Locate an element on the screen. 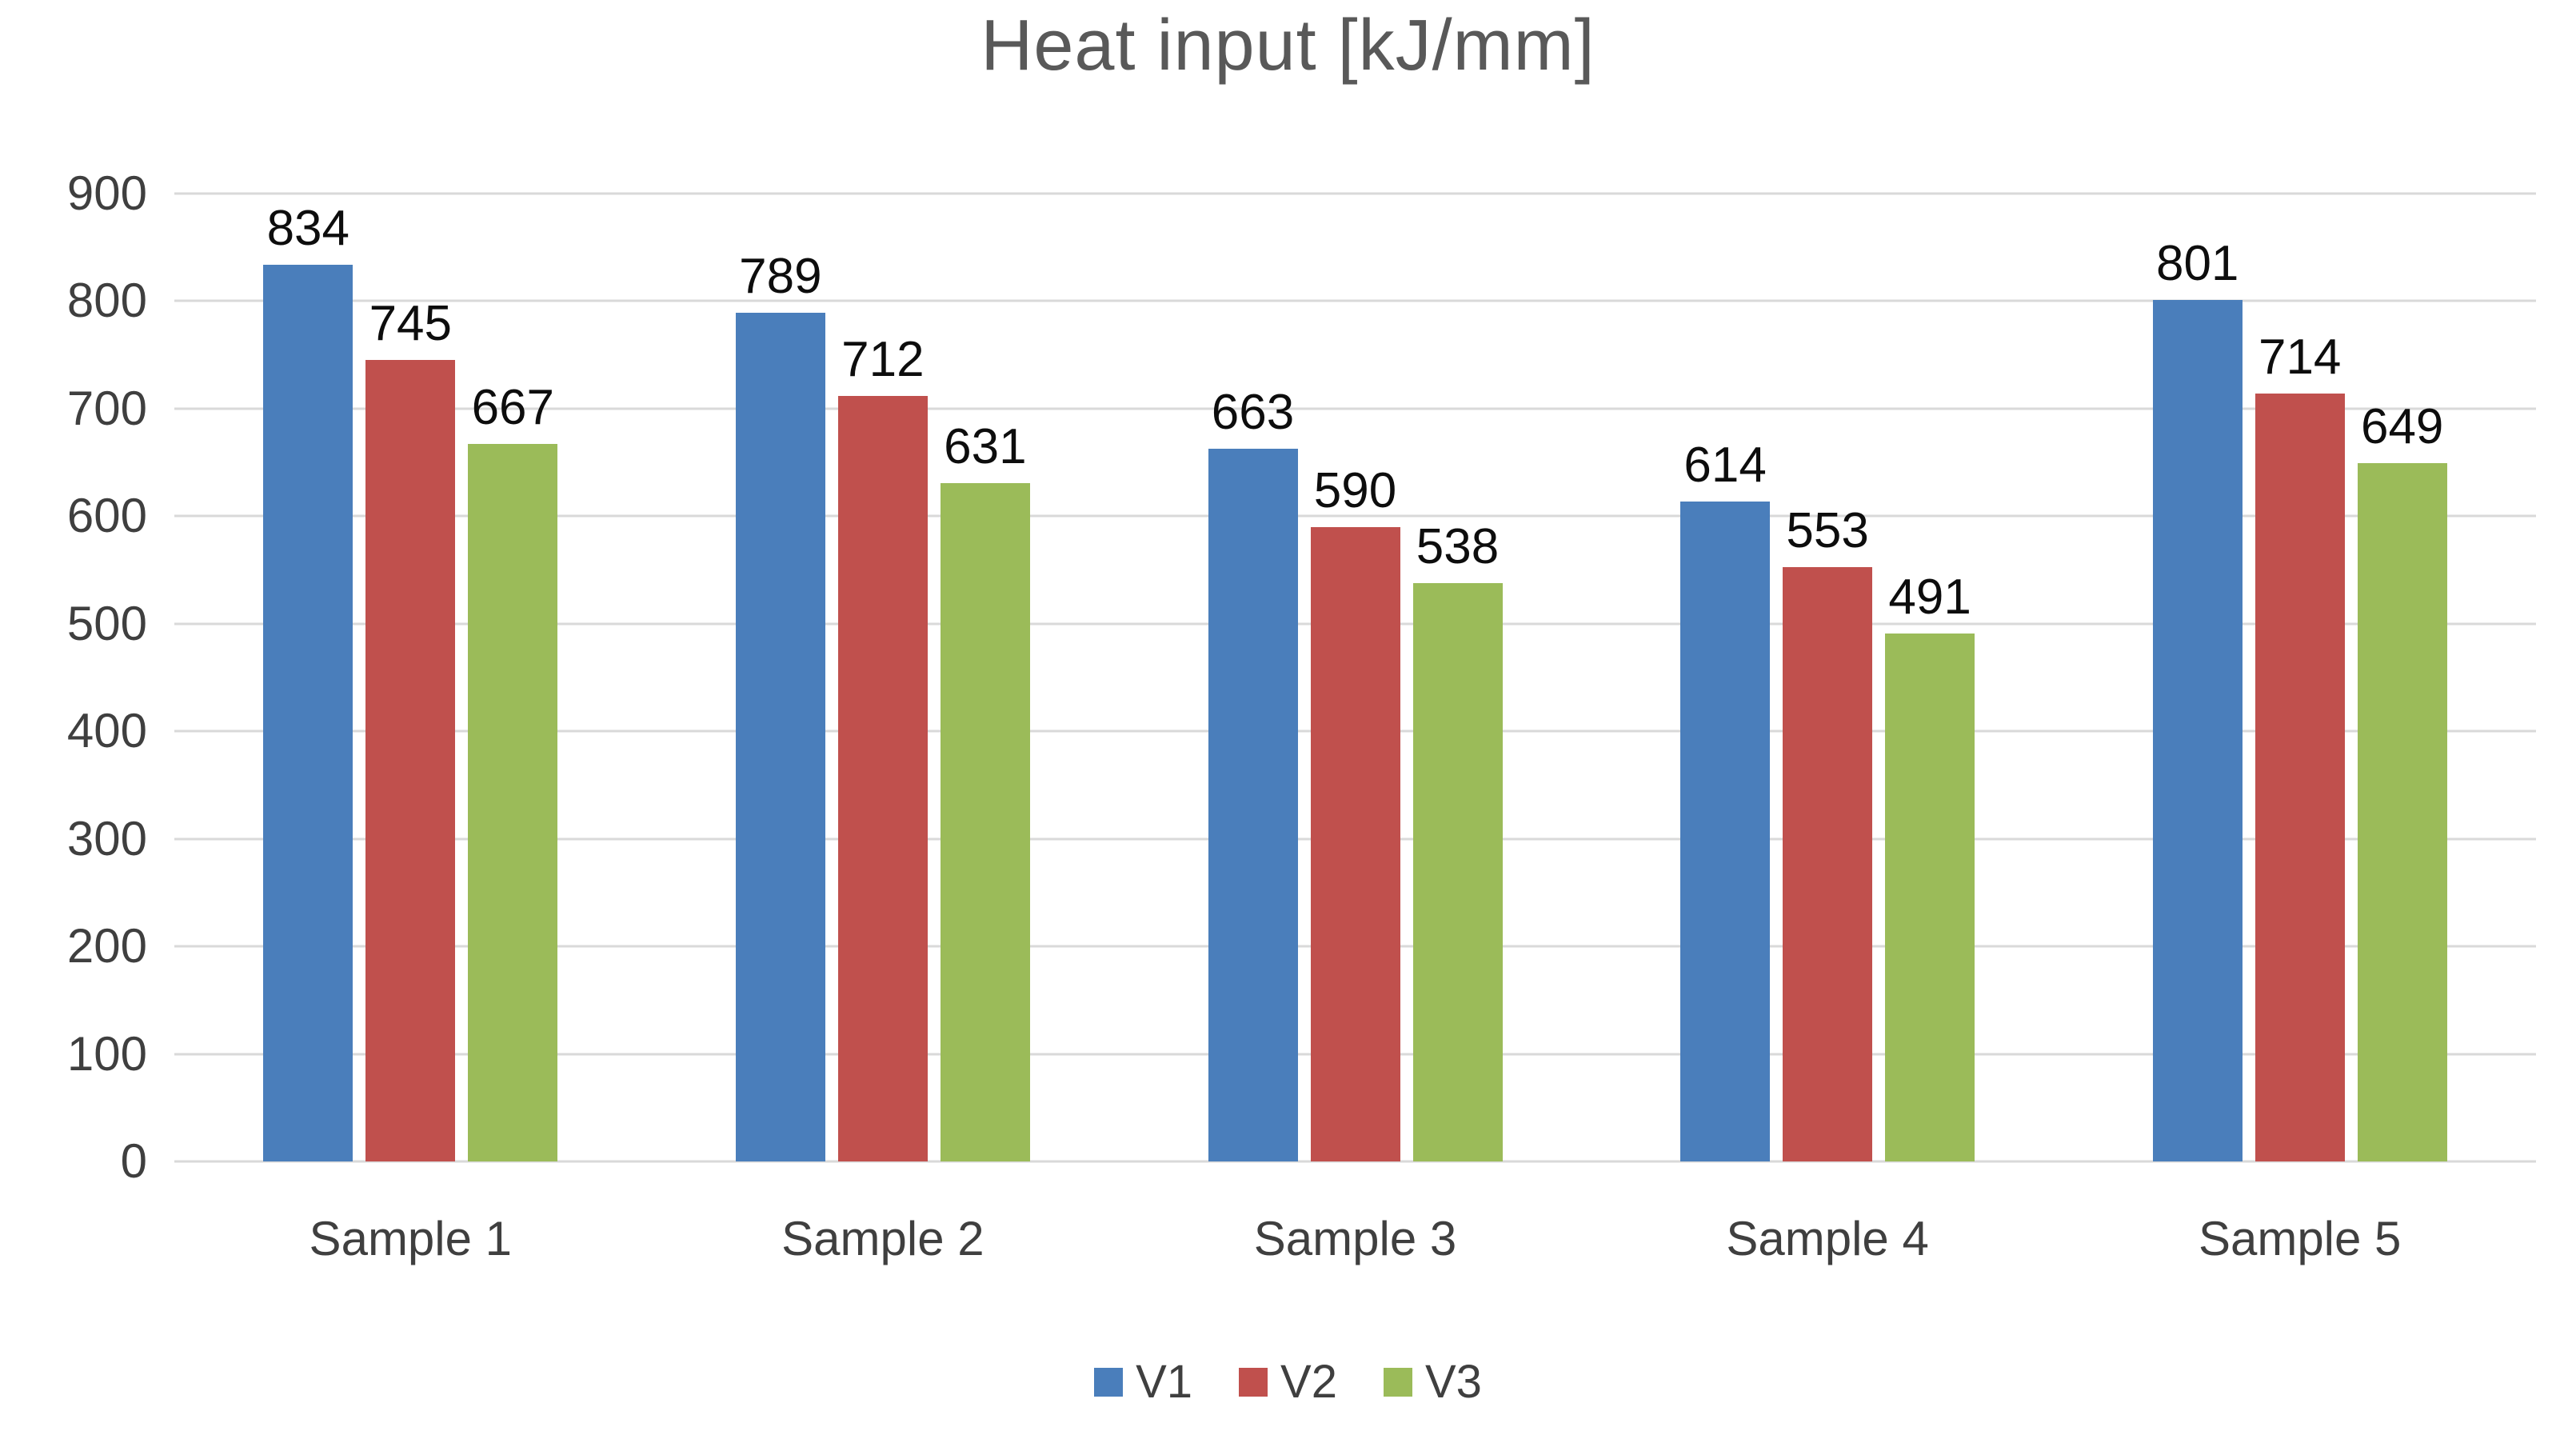 This screenshot has width=2576, height=1439. x-axis-category-label: Sample 3 is located at coordinates (1355, 1238).